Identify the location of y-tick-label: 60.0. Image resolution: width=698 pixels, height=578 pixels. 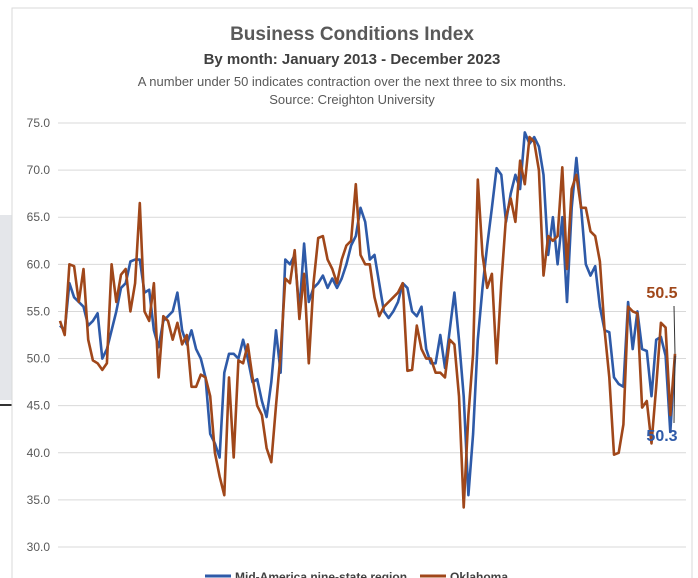
(39, 264).